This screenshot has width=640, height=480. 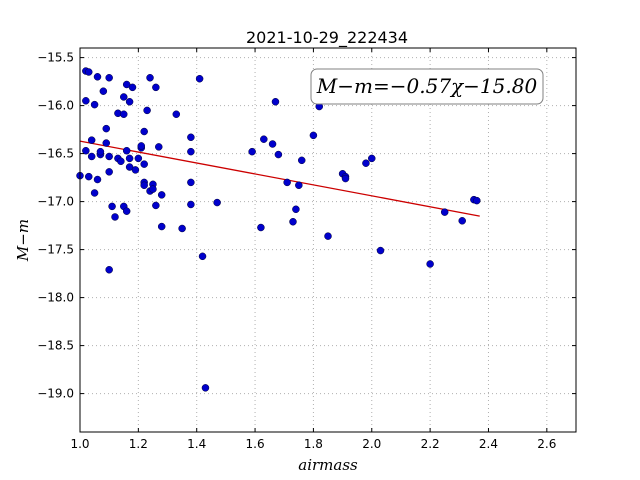 I want to click on annotation-text: M−m=−0.57χ−15.80, so click(x=427, y=86).